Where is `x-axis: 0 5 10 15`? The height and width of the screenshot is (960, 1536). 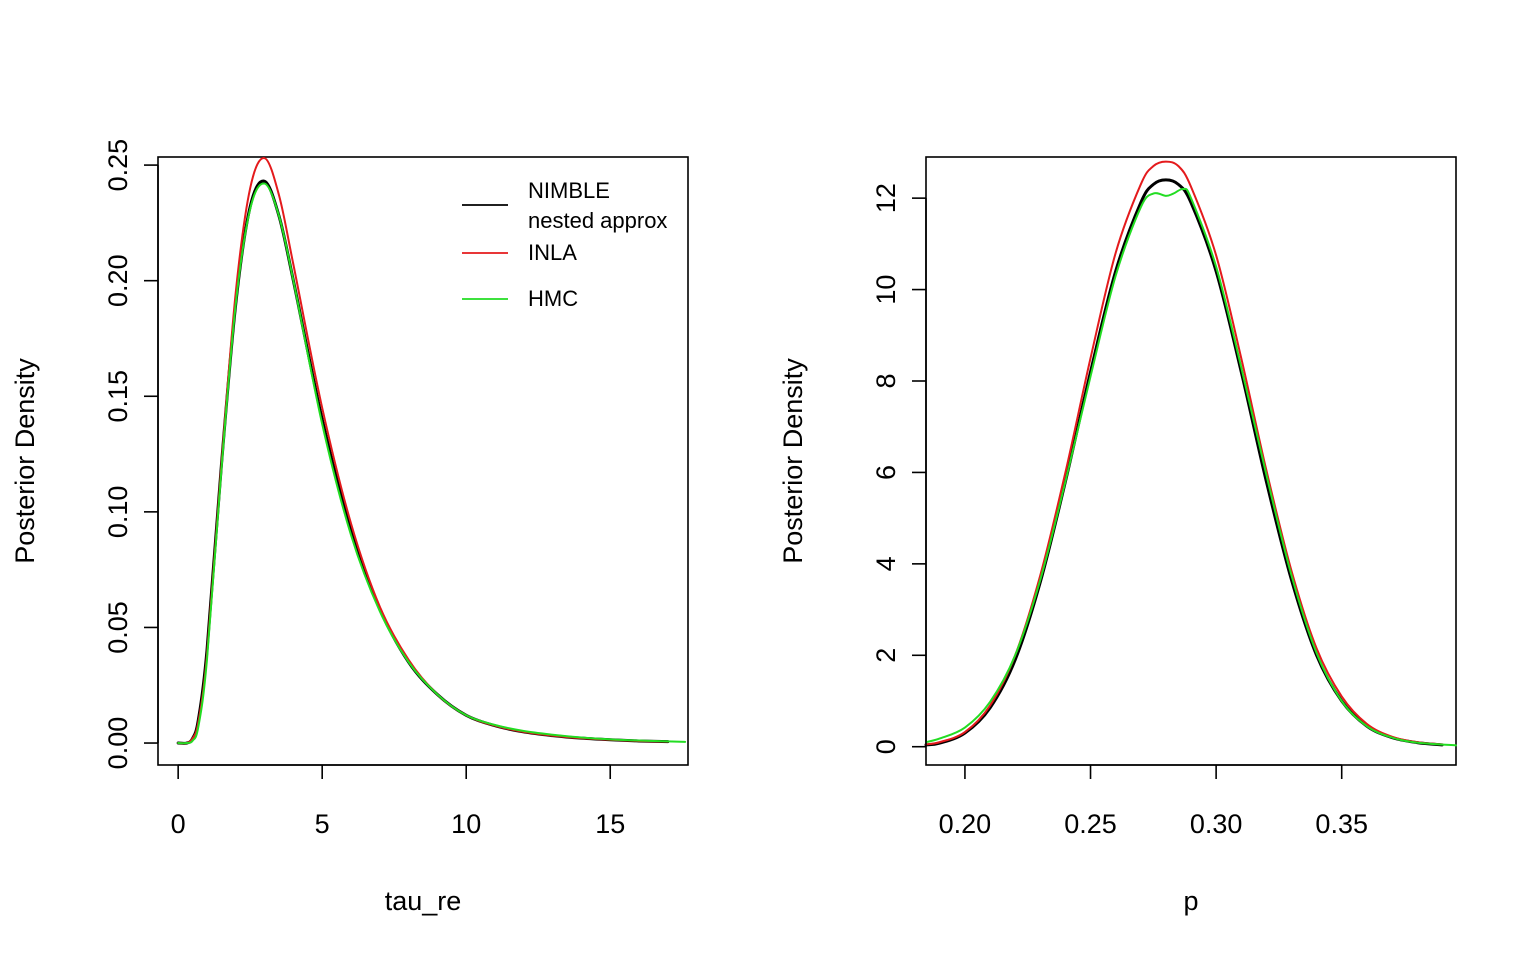
x-axis: 0 5 10 15 is located at coordinates (398, 801).